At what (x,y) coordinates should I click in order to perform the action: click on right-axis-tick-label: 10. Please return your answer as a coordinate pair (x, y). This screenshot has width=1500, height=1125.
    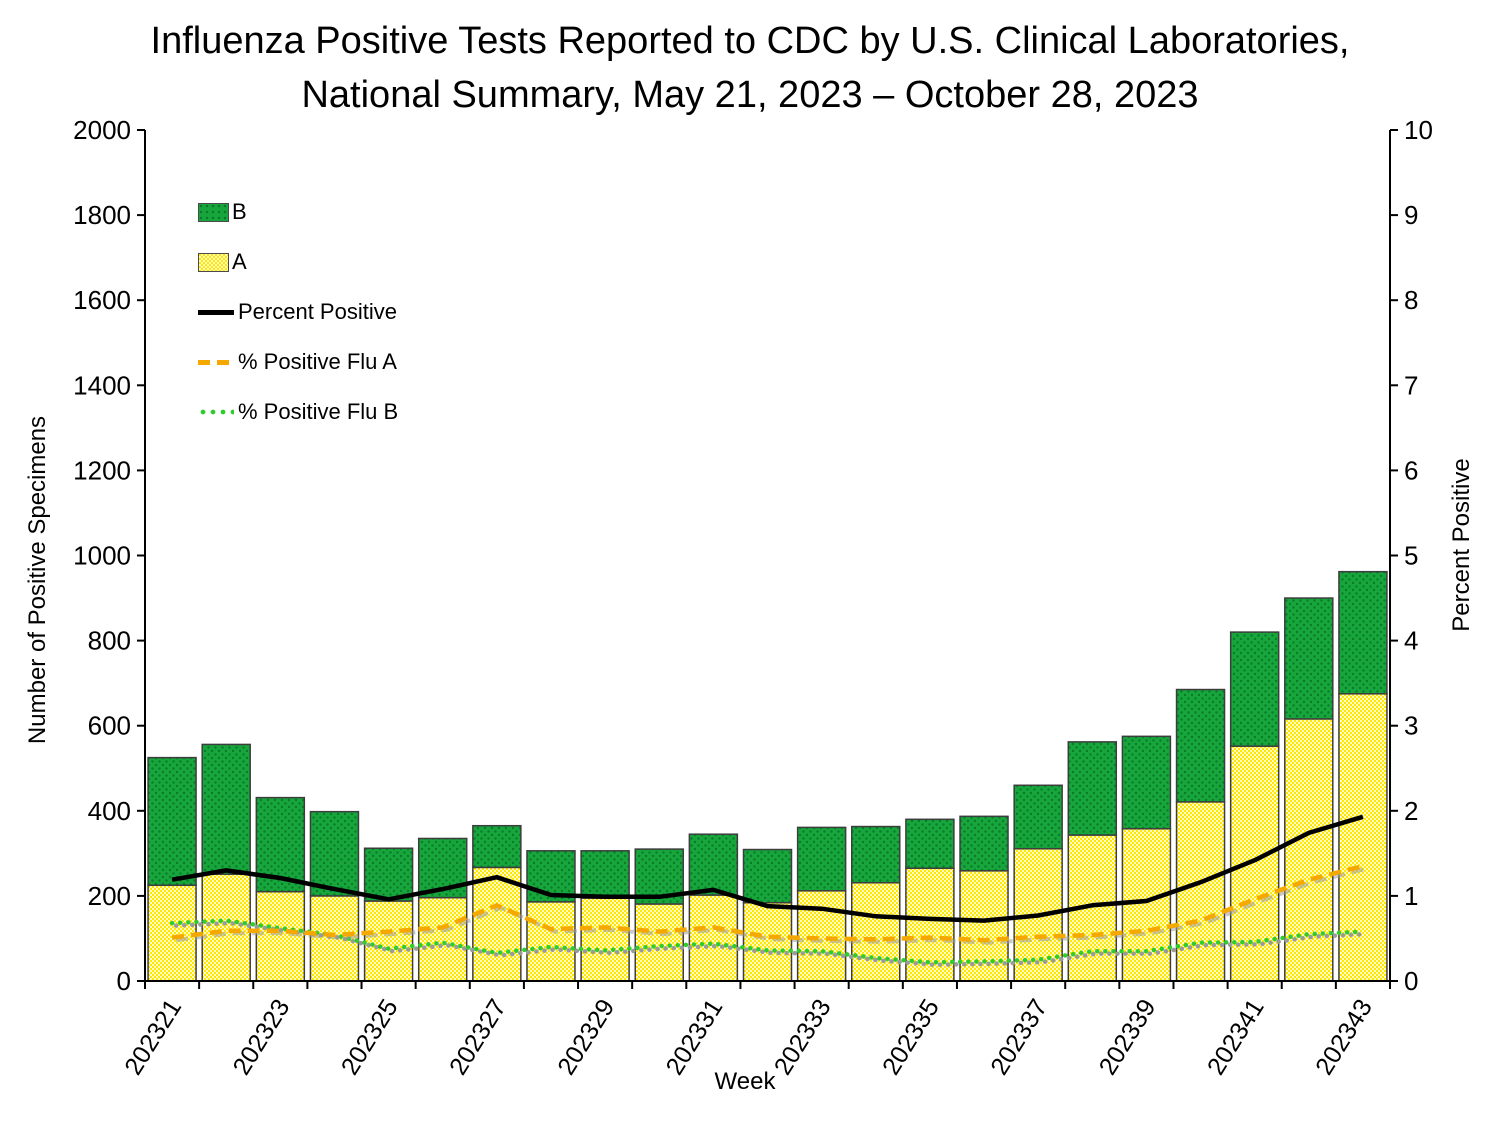
    Looking at the image, I should click on (1418, 130).